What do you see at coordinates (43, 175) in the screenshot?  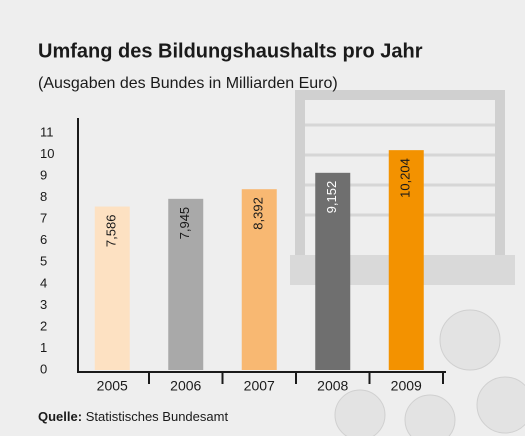 I see `y-tick-label: 9` at bounding box center [43, 175].